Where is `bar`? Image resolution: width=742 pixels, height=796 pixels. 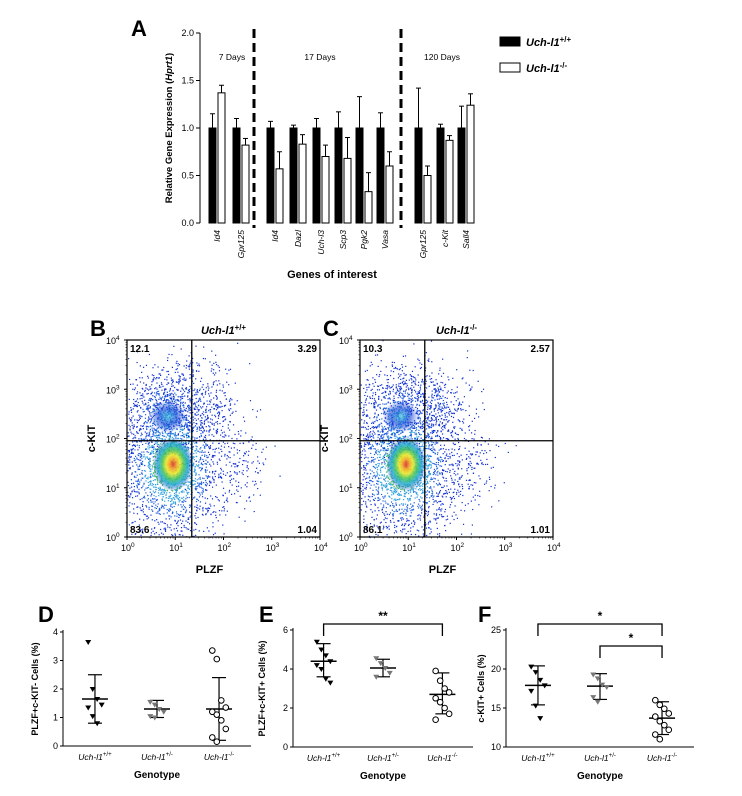
bar is located at coordinates (389, 194).